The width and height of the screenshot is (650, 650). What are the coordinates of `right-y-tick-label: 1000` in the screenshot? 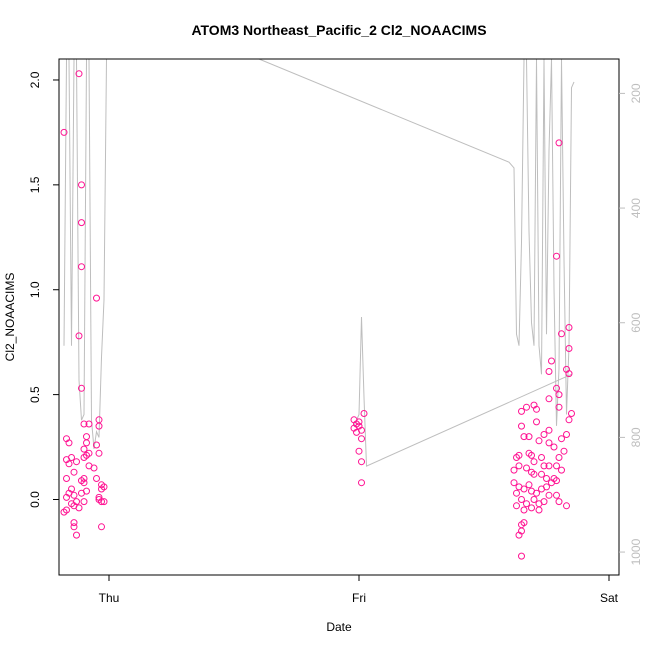 It's located at (636, 551).